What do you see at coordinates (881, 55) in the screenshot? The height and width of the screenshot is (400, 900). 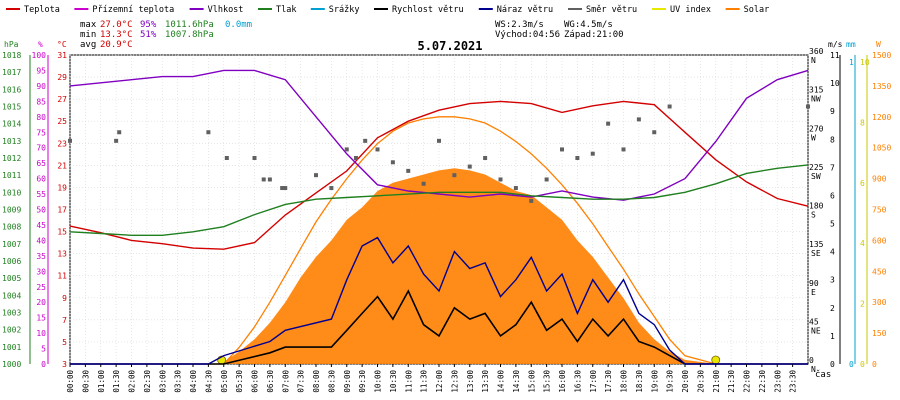 I see `solar-tick-label: 1500` at bounding box center [881, 55].